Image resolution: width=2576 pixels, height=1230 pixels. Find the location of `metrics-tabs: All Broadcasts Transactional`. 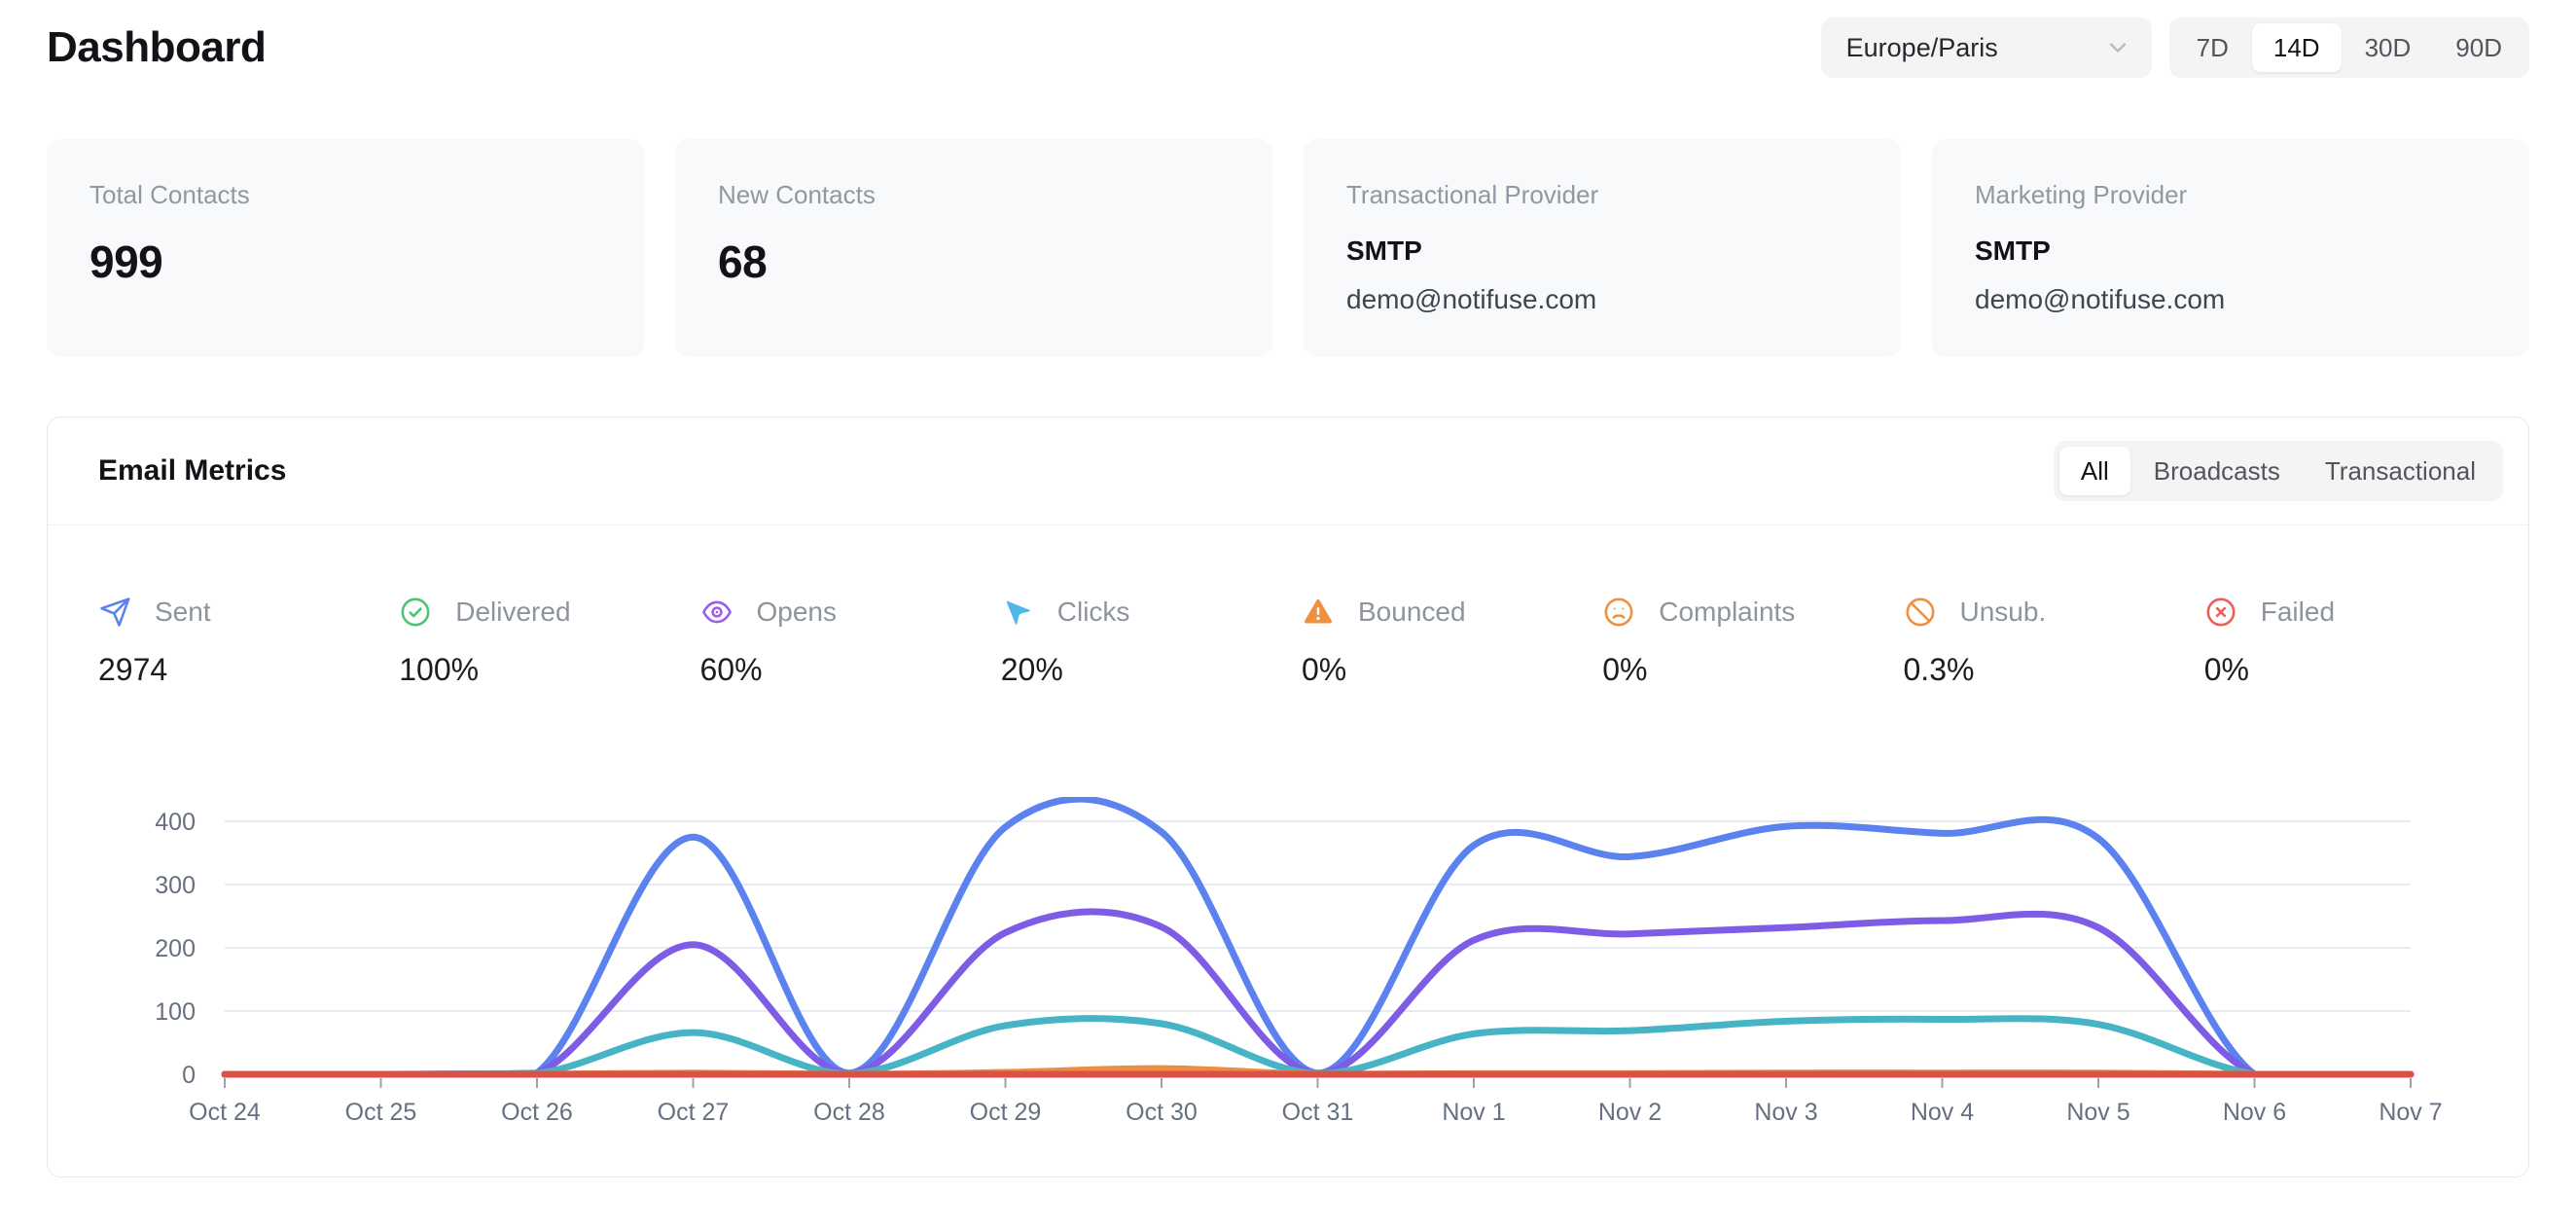

metrics-tabs: All Broadcasts Transactional is located at coordinates (2278, 471).